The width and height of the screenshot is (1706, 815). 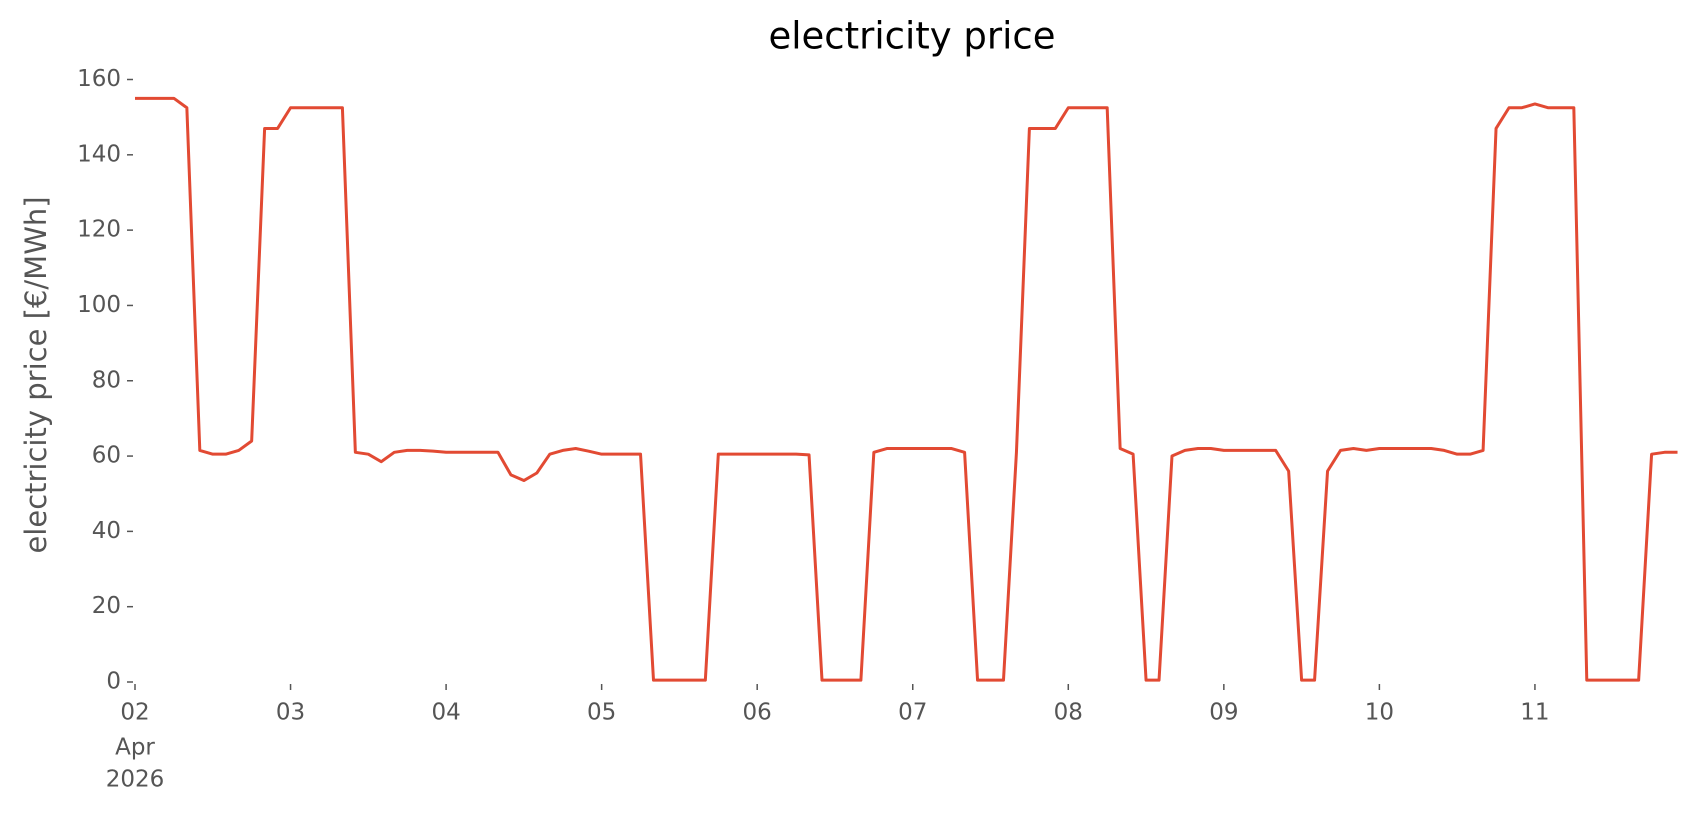 I want to click on y-tick-label: 80, so click(x=106, y=380).